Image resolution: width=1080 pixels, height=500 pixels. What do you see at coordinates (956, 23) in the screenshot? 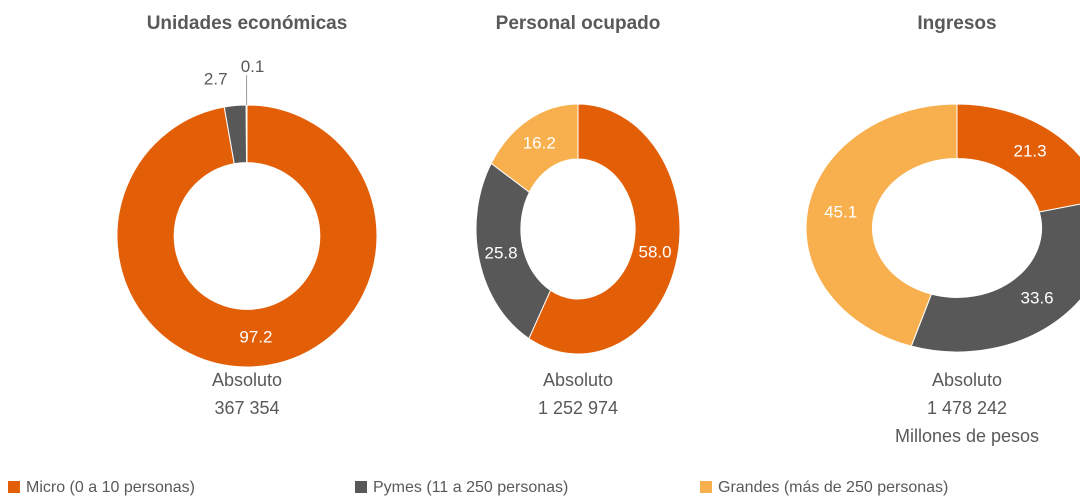
I see `chart-title: Ingresos` at bounding box center [956, 23].